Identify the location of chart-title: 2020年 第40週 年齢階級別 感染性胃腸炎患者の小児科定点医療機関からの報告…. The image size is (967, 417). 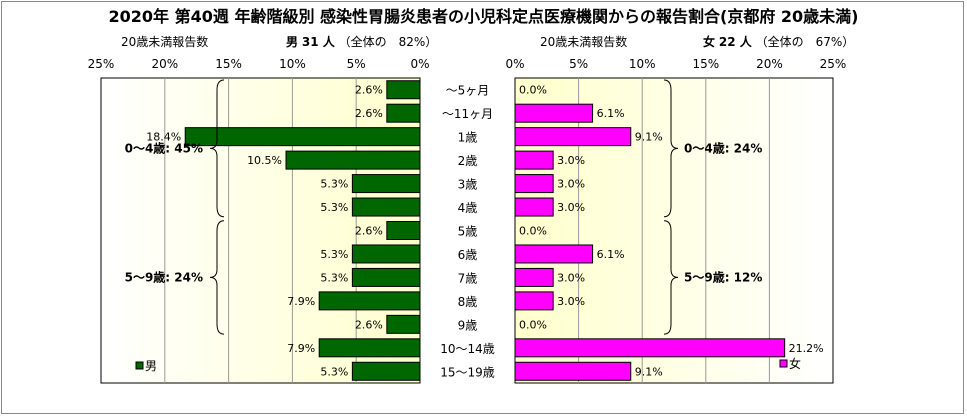
(483, 16).